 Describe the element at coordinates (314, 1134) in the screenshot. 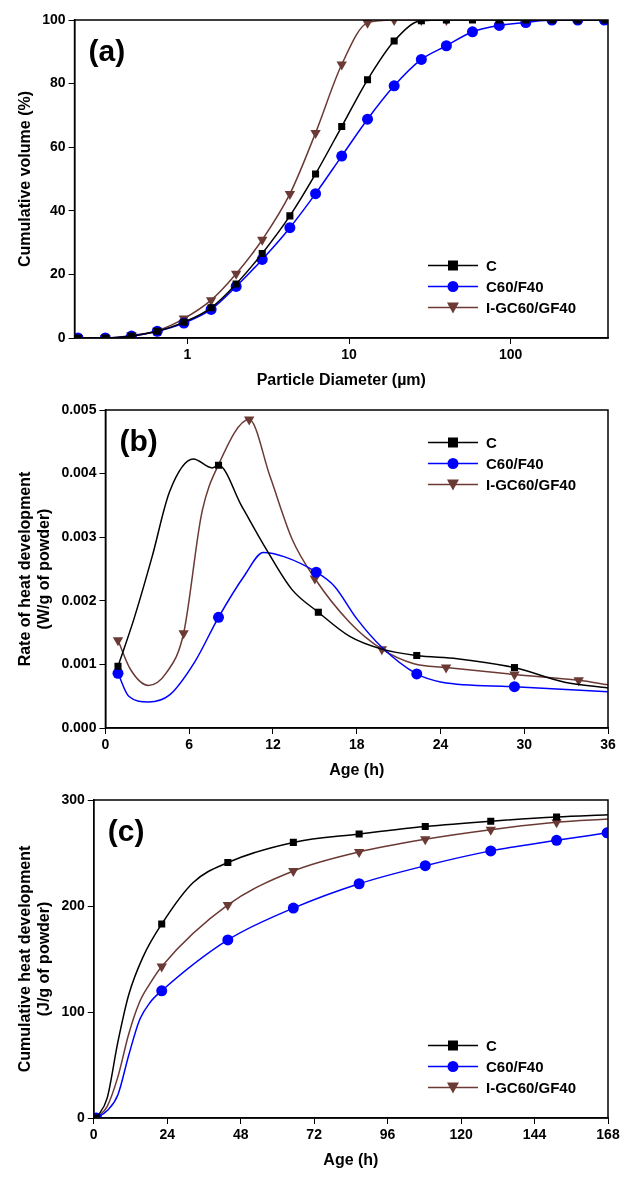

I see `x-tick-label: 72` at that location.